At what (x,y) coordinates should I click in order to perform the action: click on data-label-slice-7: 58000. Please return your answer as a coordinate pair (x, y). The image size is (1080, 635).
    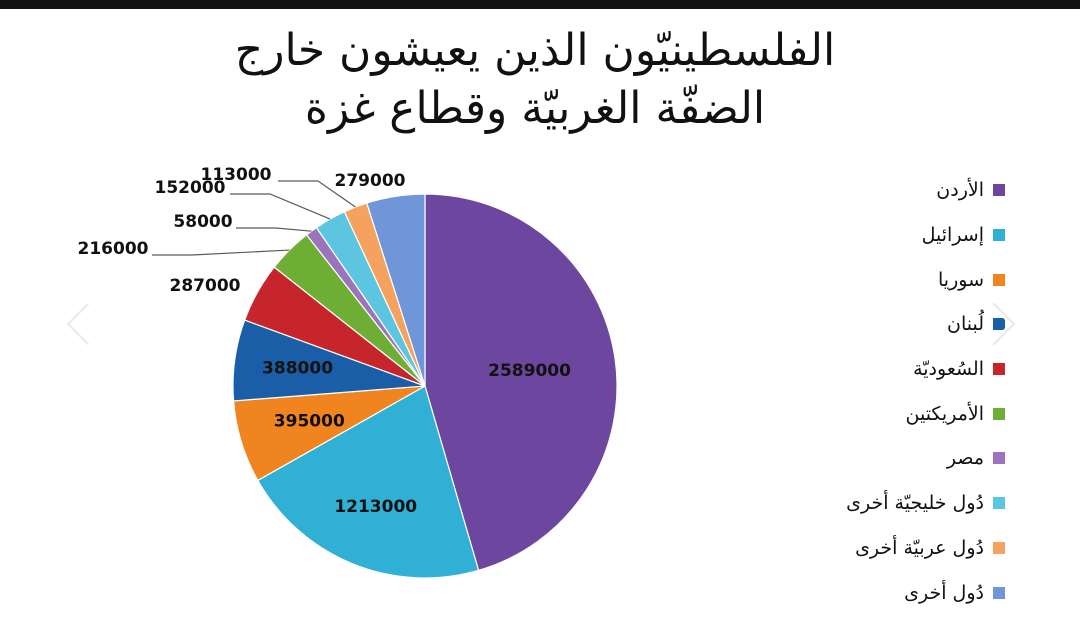
    Looking at the image, I should click on (202, 222).